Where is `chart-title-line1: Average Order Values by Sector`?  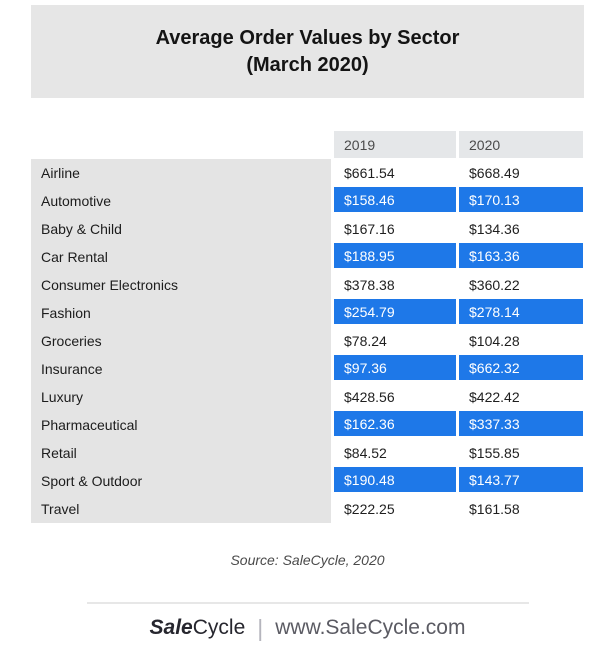
chart-title-line1: Average Order Values by Sector is located at coordinates (307, 37).